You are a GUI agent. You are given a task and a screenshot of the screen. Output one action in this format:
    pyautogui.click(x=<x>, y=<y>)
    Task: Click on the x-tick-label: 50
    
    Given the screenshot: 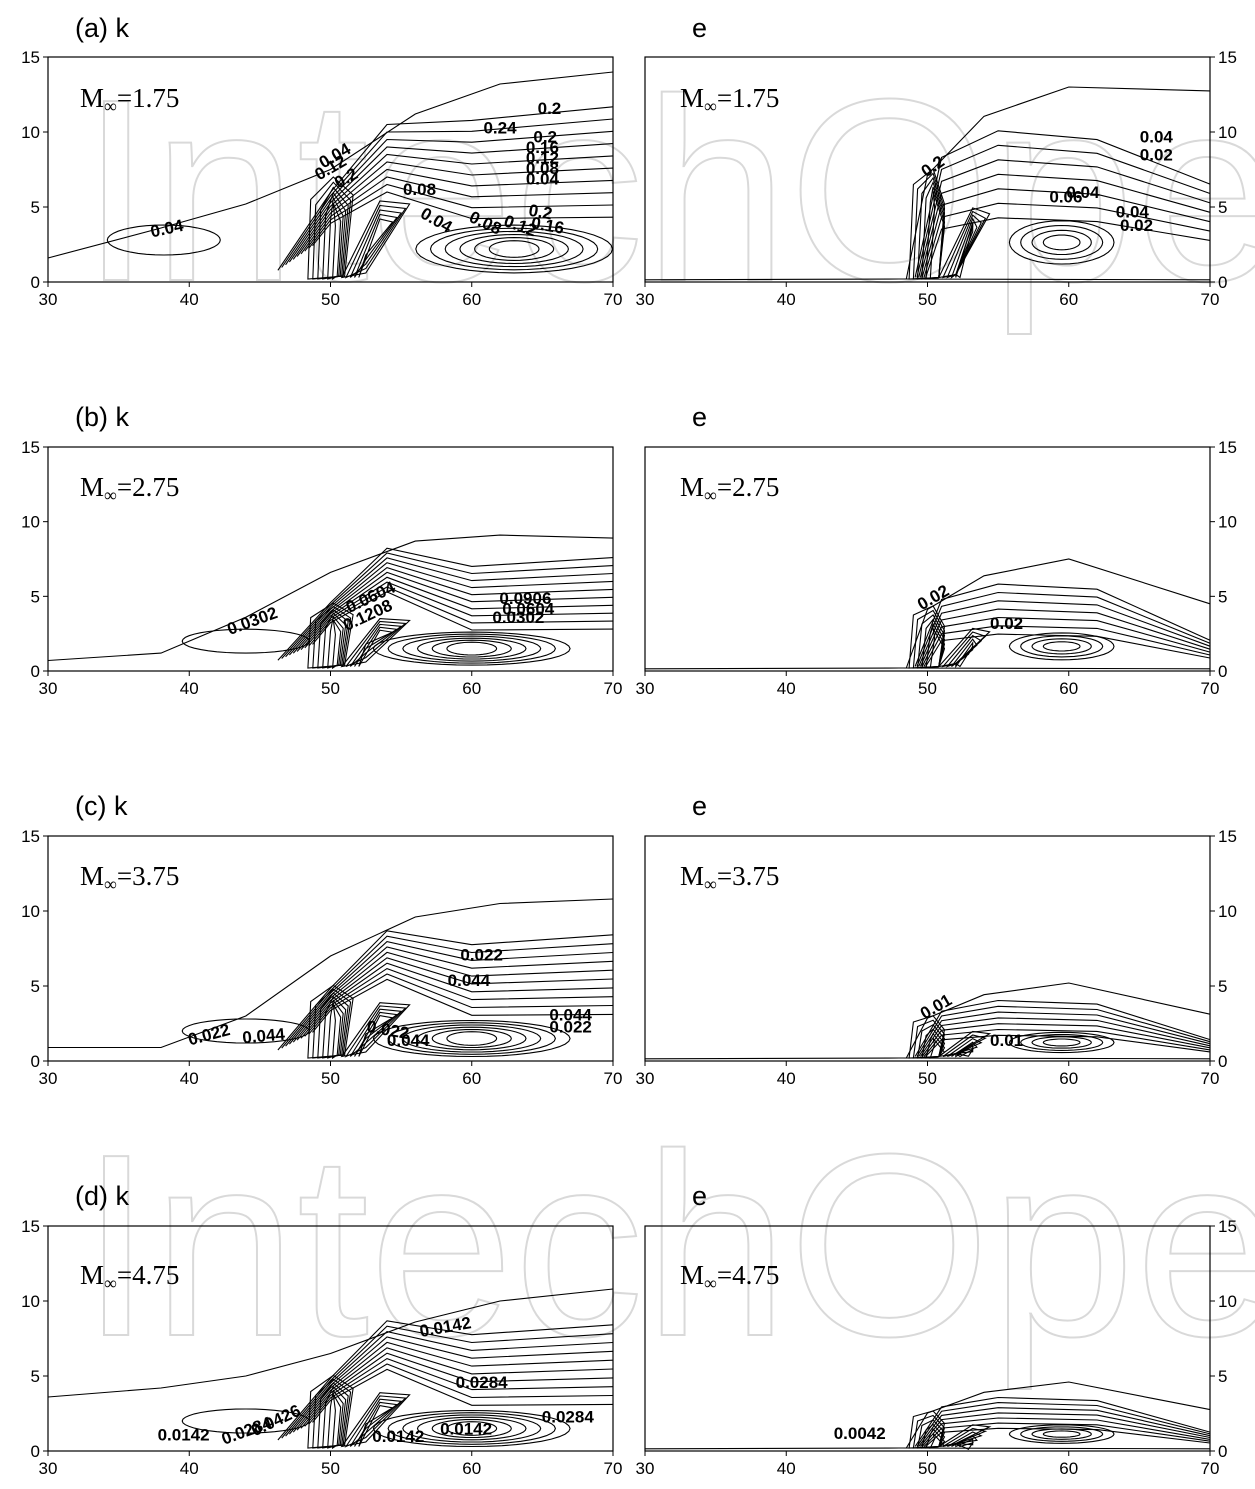 What is the action you would take?
    pyautogui.click(x=330, y=299)
    